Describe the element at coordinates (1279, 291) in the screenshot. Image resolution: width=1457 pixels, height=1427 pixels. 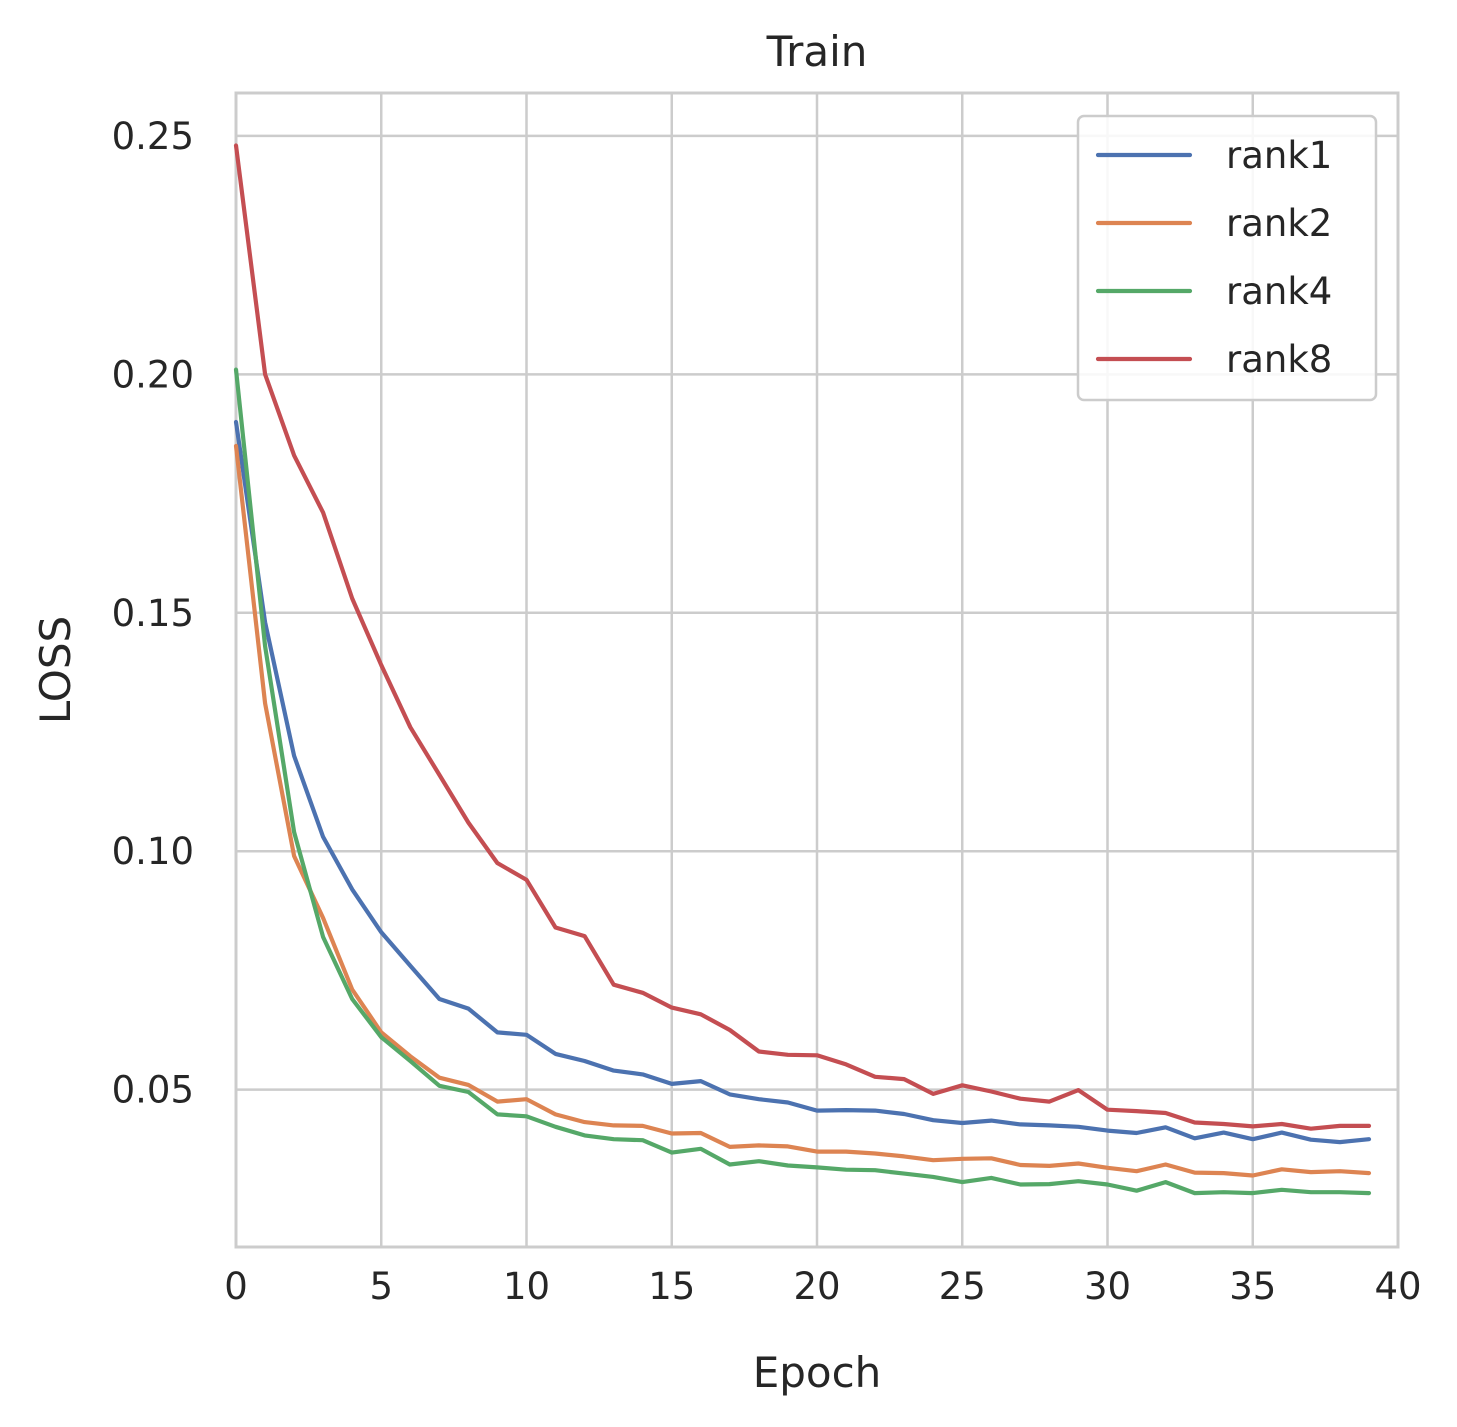
I see `legend-label-rank4: rank4` at that location.